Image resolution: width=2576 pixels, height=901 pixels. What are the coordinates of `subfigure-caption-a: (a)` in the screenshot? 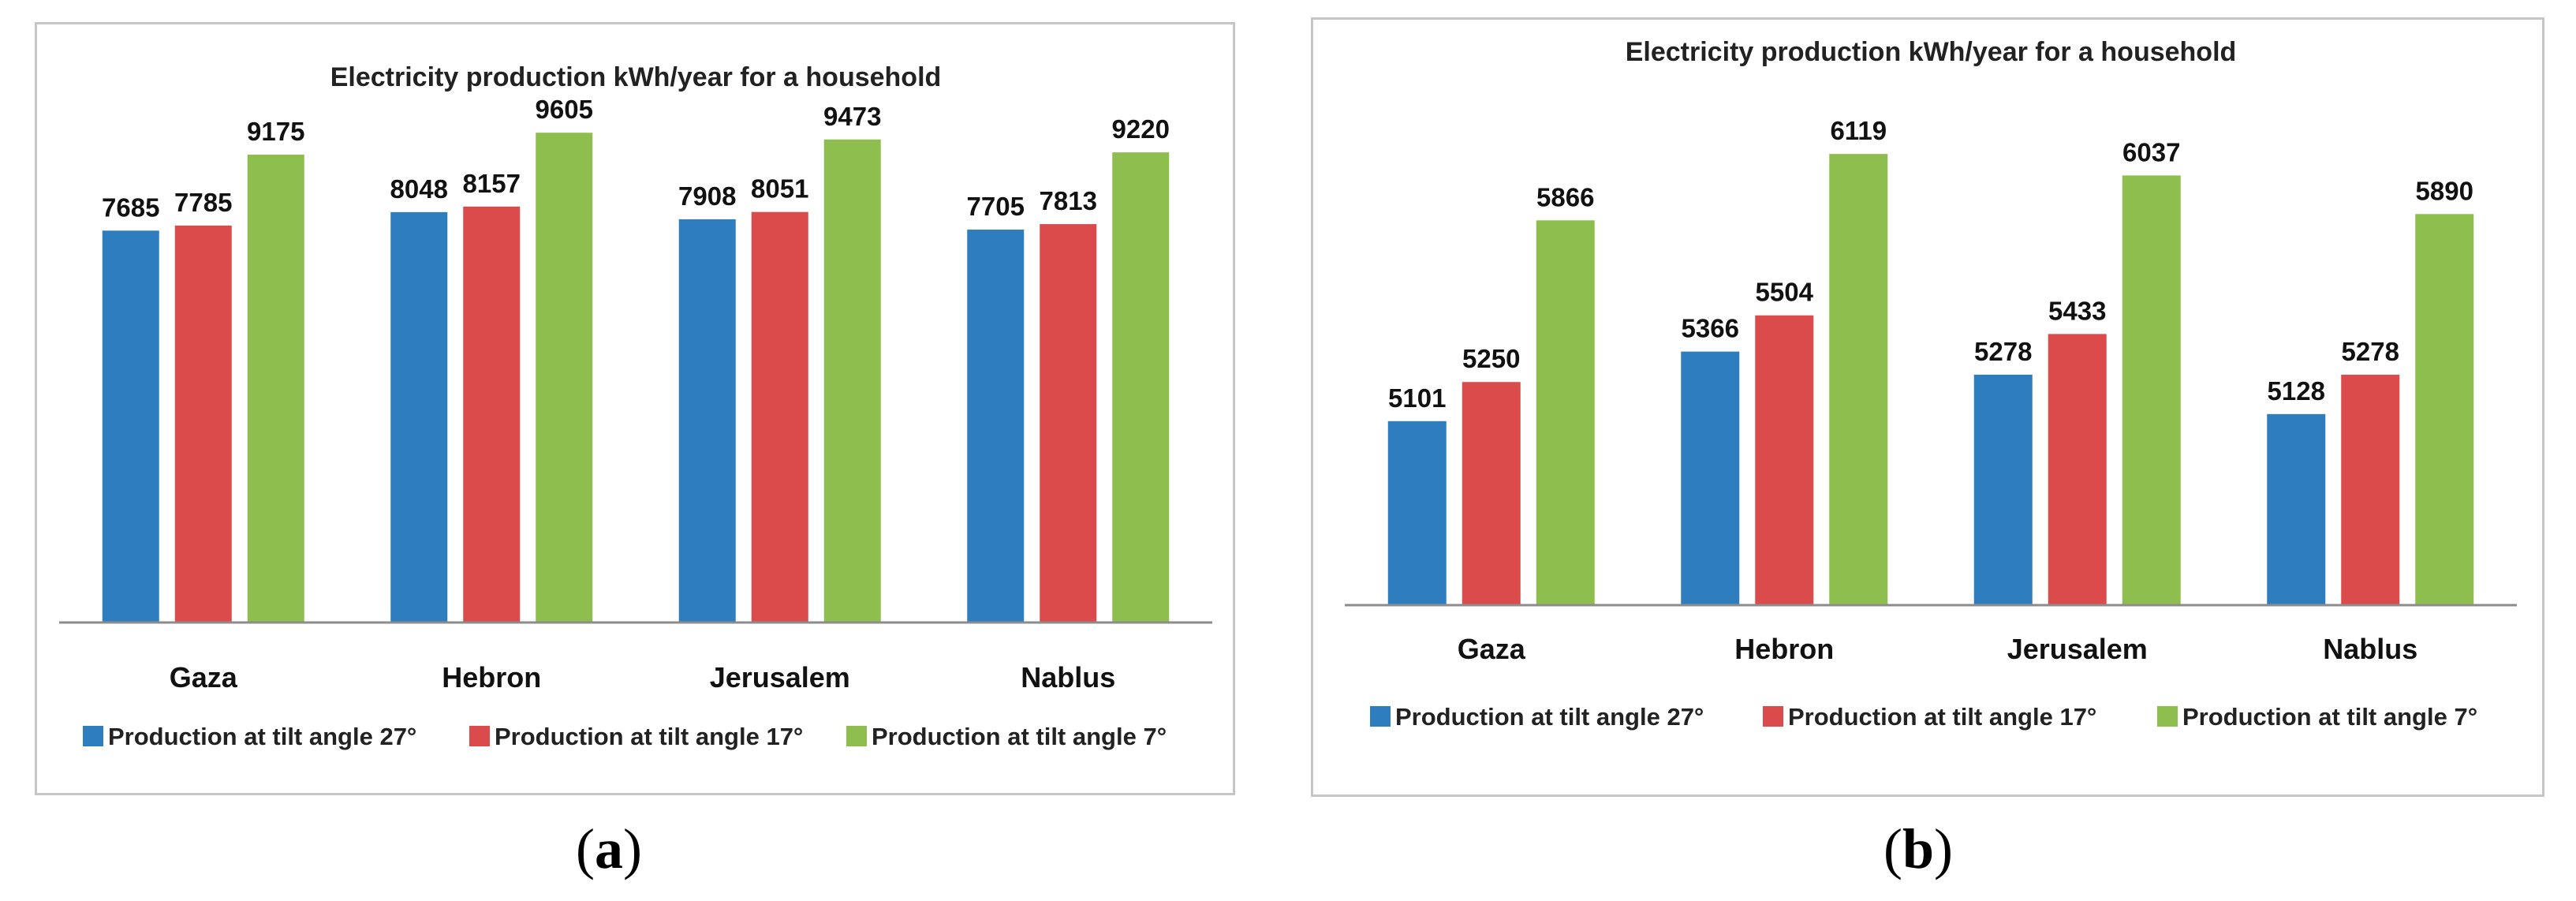 It's located at (609, 848).